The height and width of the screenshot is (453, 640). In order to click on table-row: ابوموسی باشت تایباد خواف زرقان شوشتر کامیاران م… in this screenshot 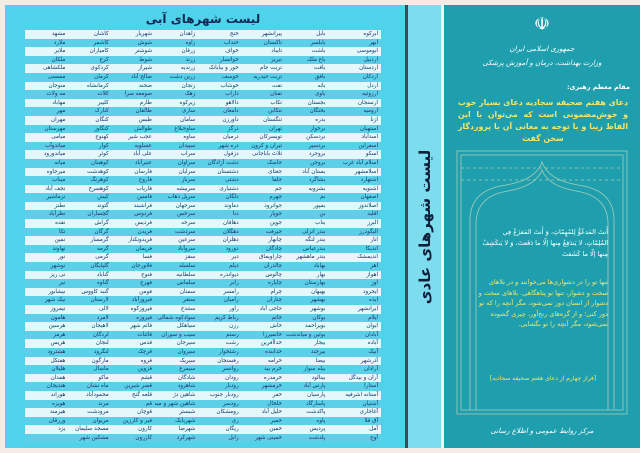, I will do `click(203, 51)`.